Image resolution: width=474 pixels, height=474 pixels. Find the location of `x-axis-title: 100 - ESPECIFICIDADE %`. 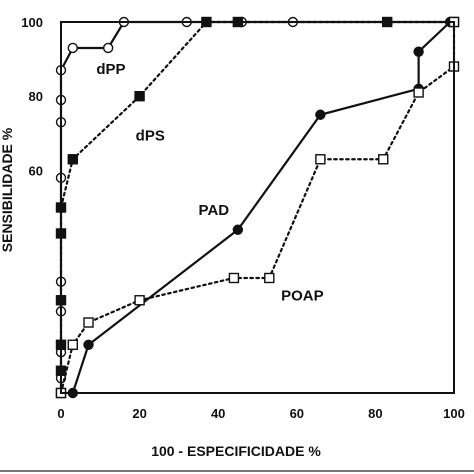

x-axis-title: 100 - ESPECIFICIDADE % is located at coordinates (236, 451).